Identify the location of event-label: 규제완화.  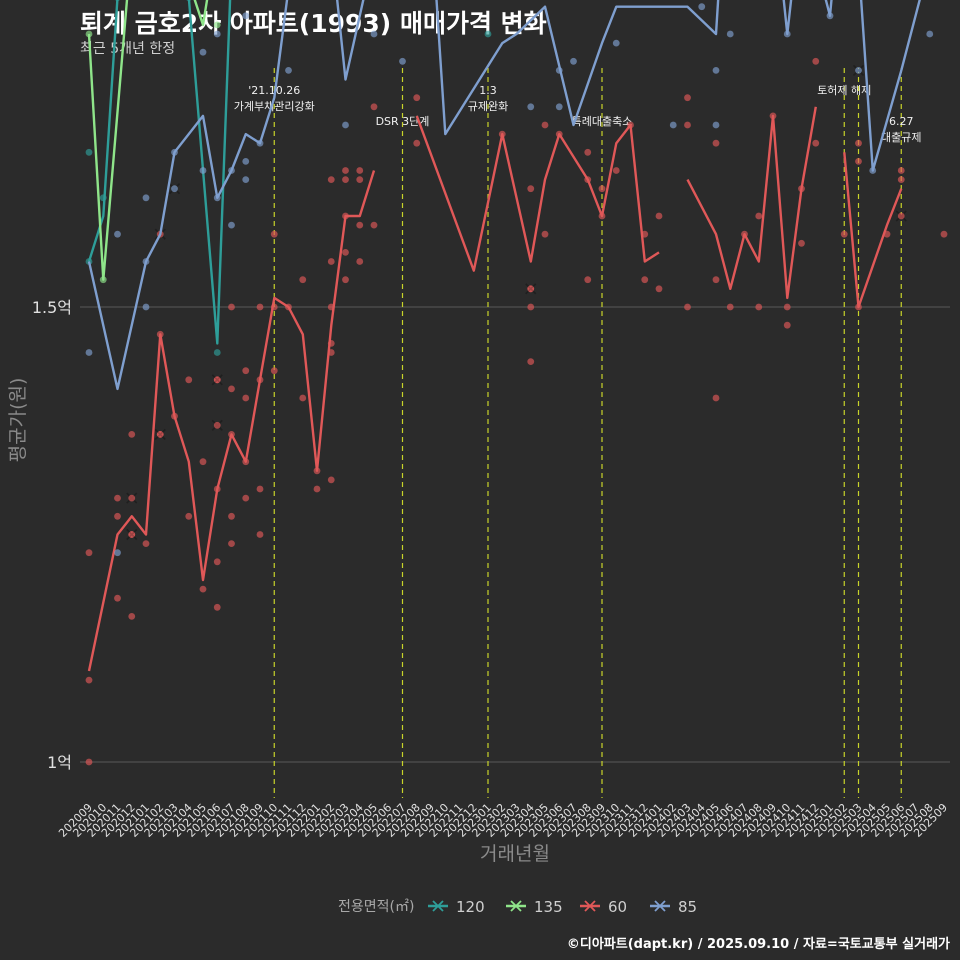
(488, 106).